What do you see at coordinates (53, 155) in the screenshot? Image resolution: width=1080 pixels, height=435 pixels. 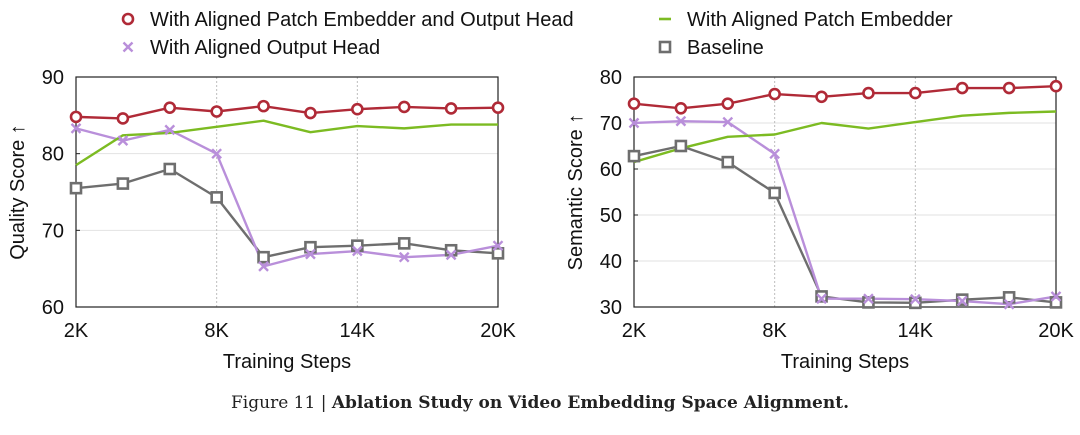 I see `y-tick-label: 80` at bounding box center [53, 155].